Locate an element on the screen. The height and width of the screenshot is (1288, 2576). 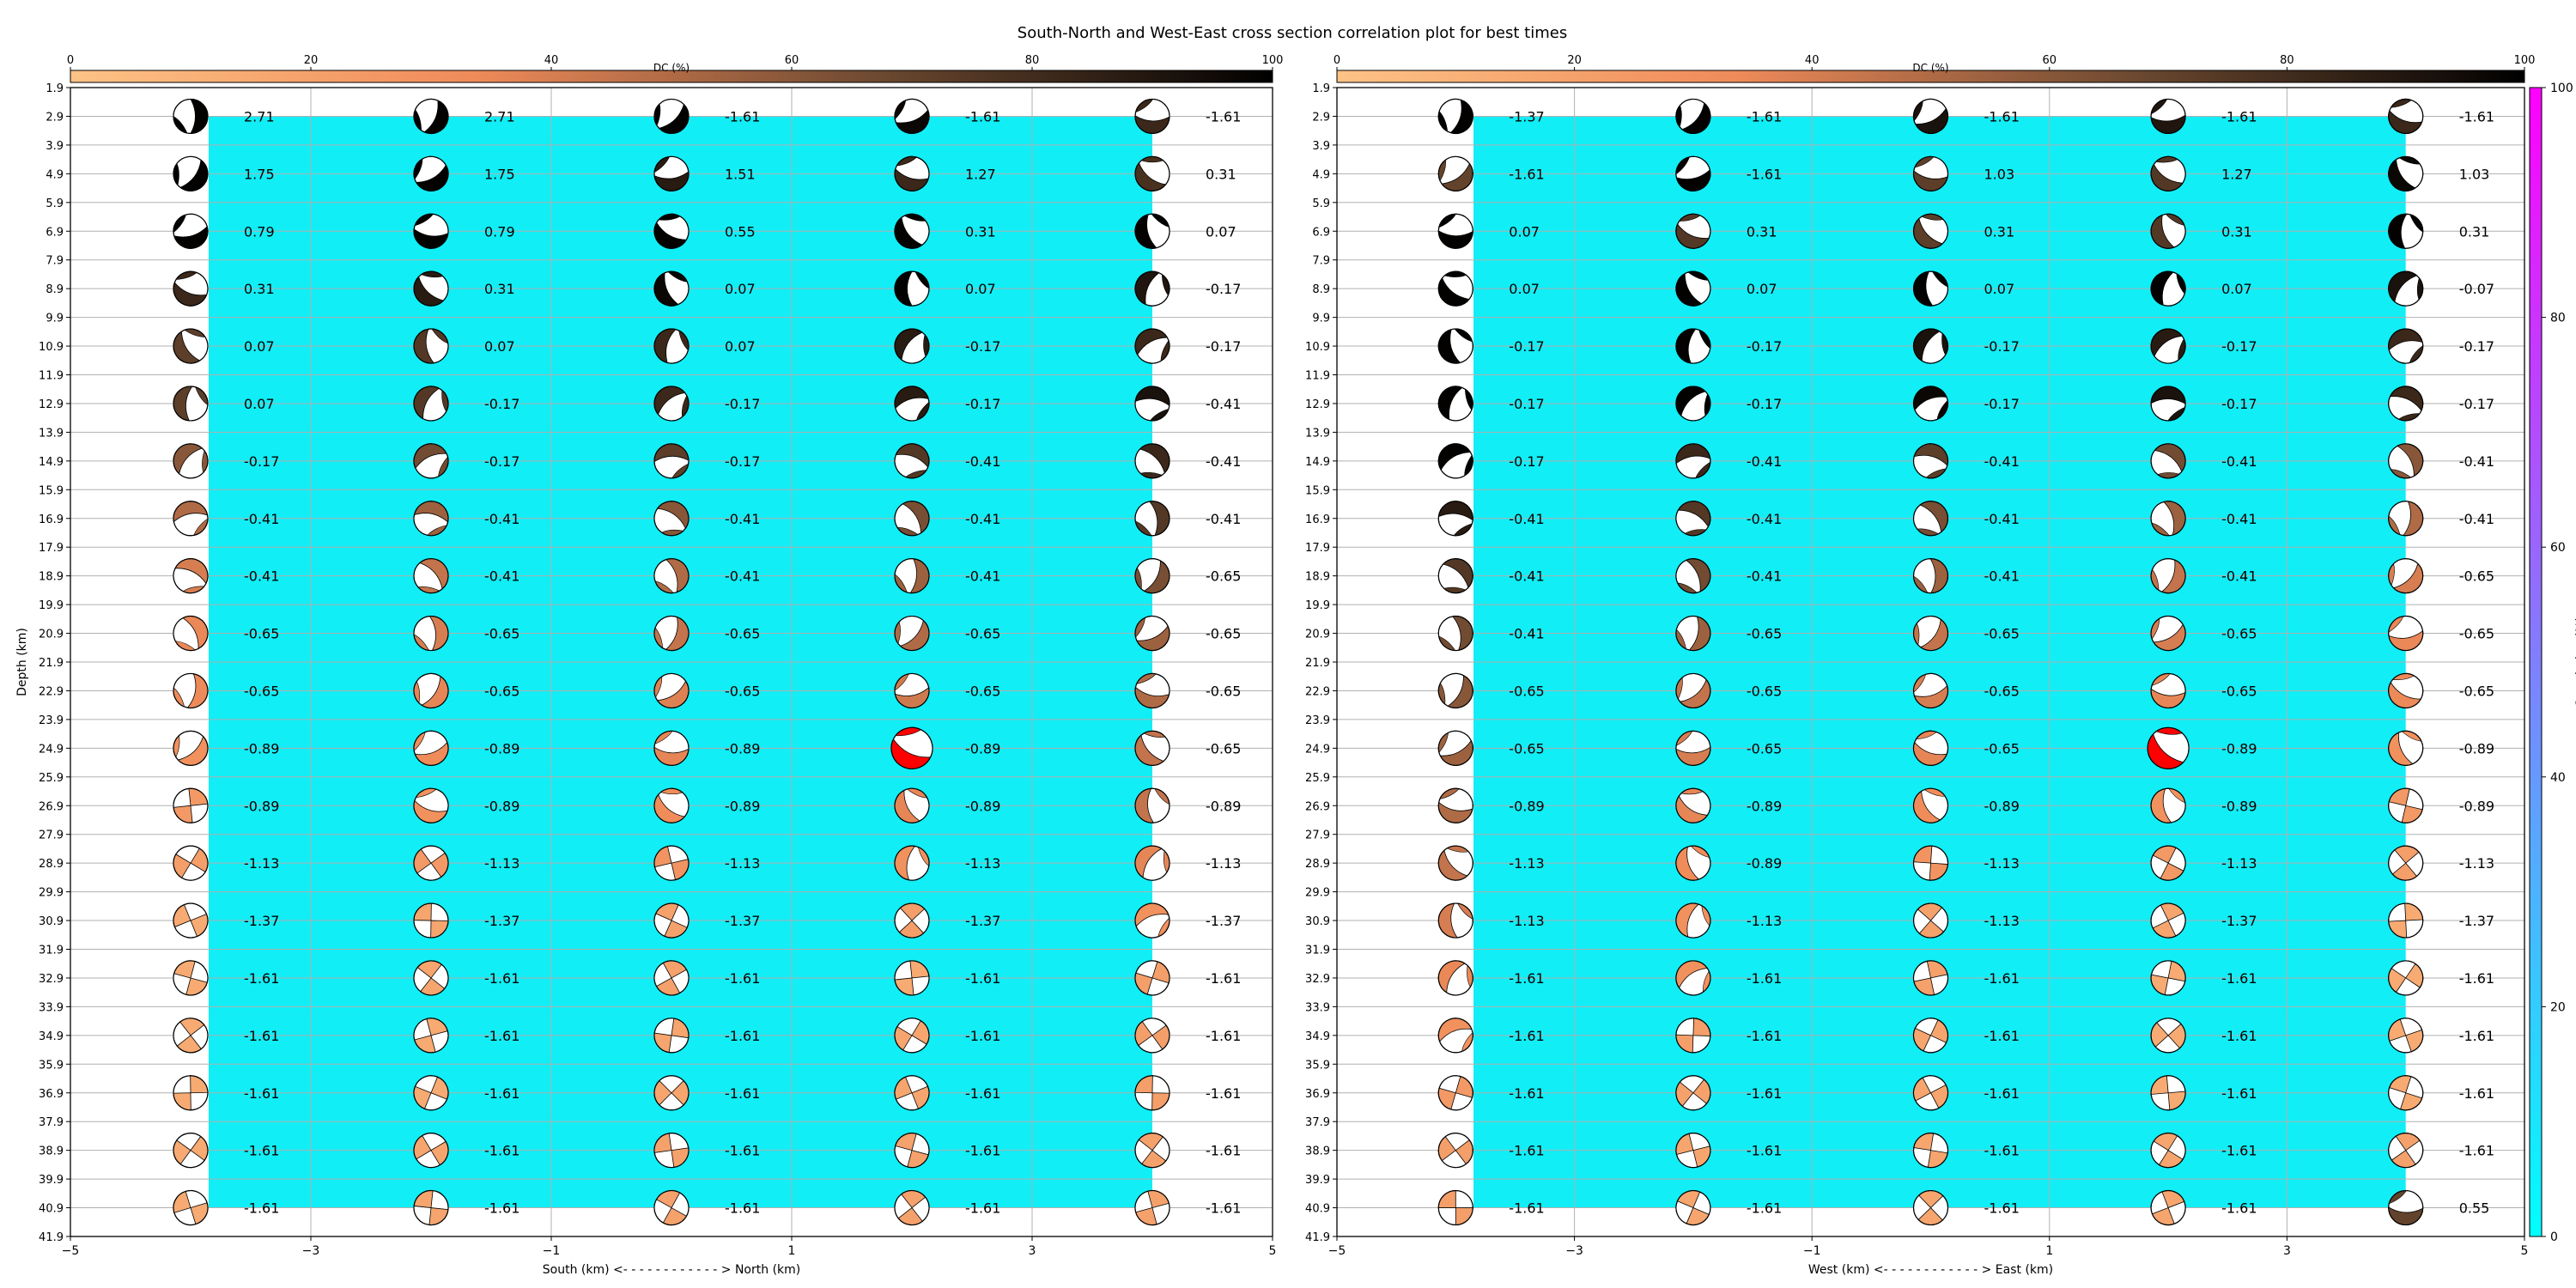
y-tick-label: 8.9 is located at coordinates (1321, 290).